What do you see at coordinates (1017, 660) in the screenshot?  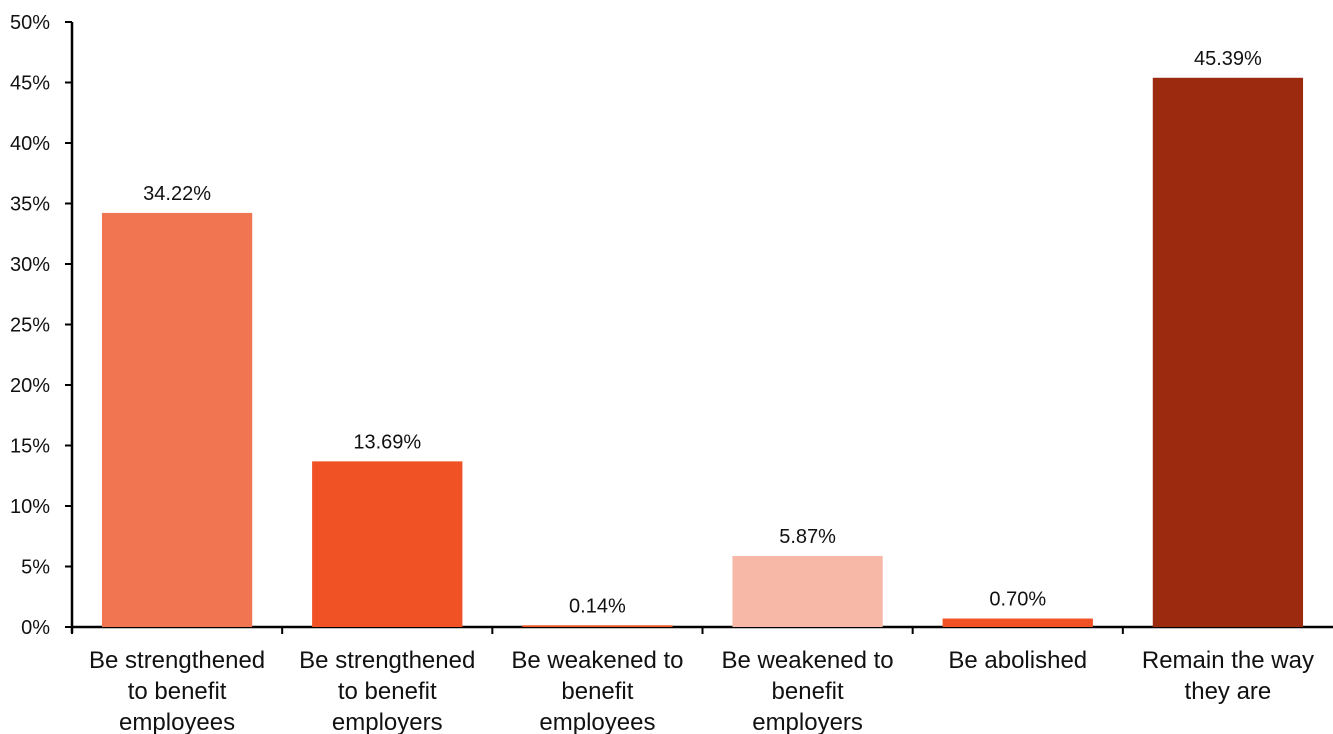 I see `x-category-label: Be abolished` at bounding box center [1017, 660].